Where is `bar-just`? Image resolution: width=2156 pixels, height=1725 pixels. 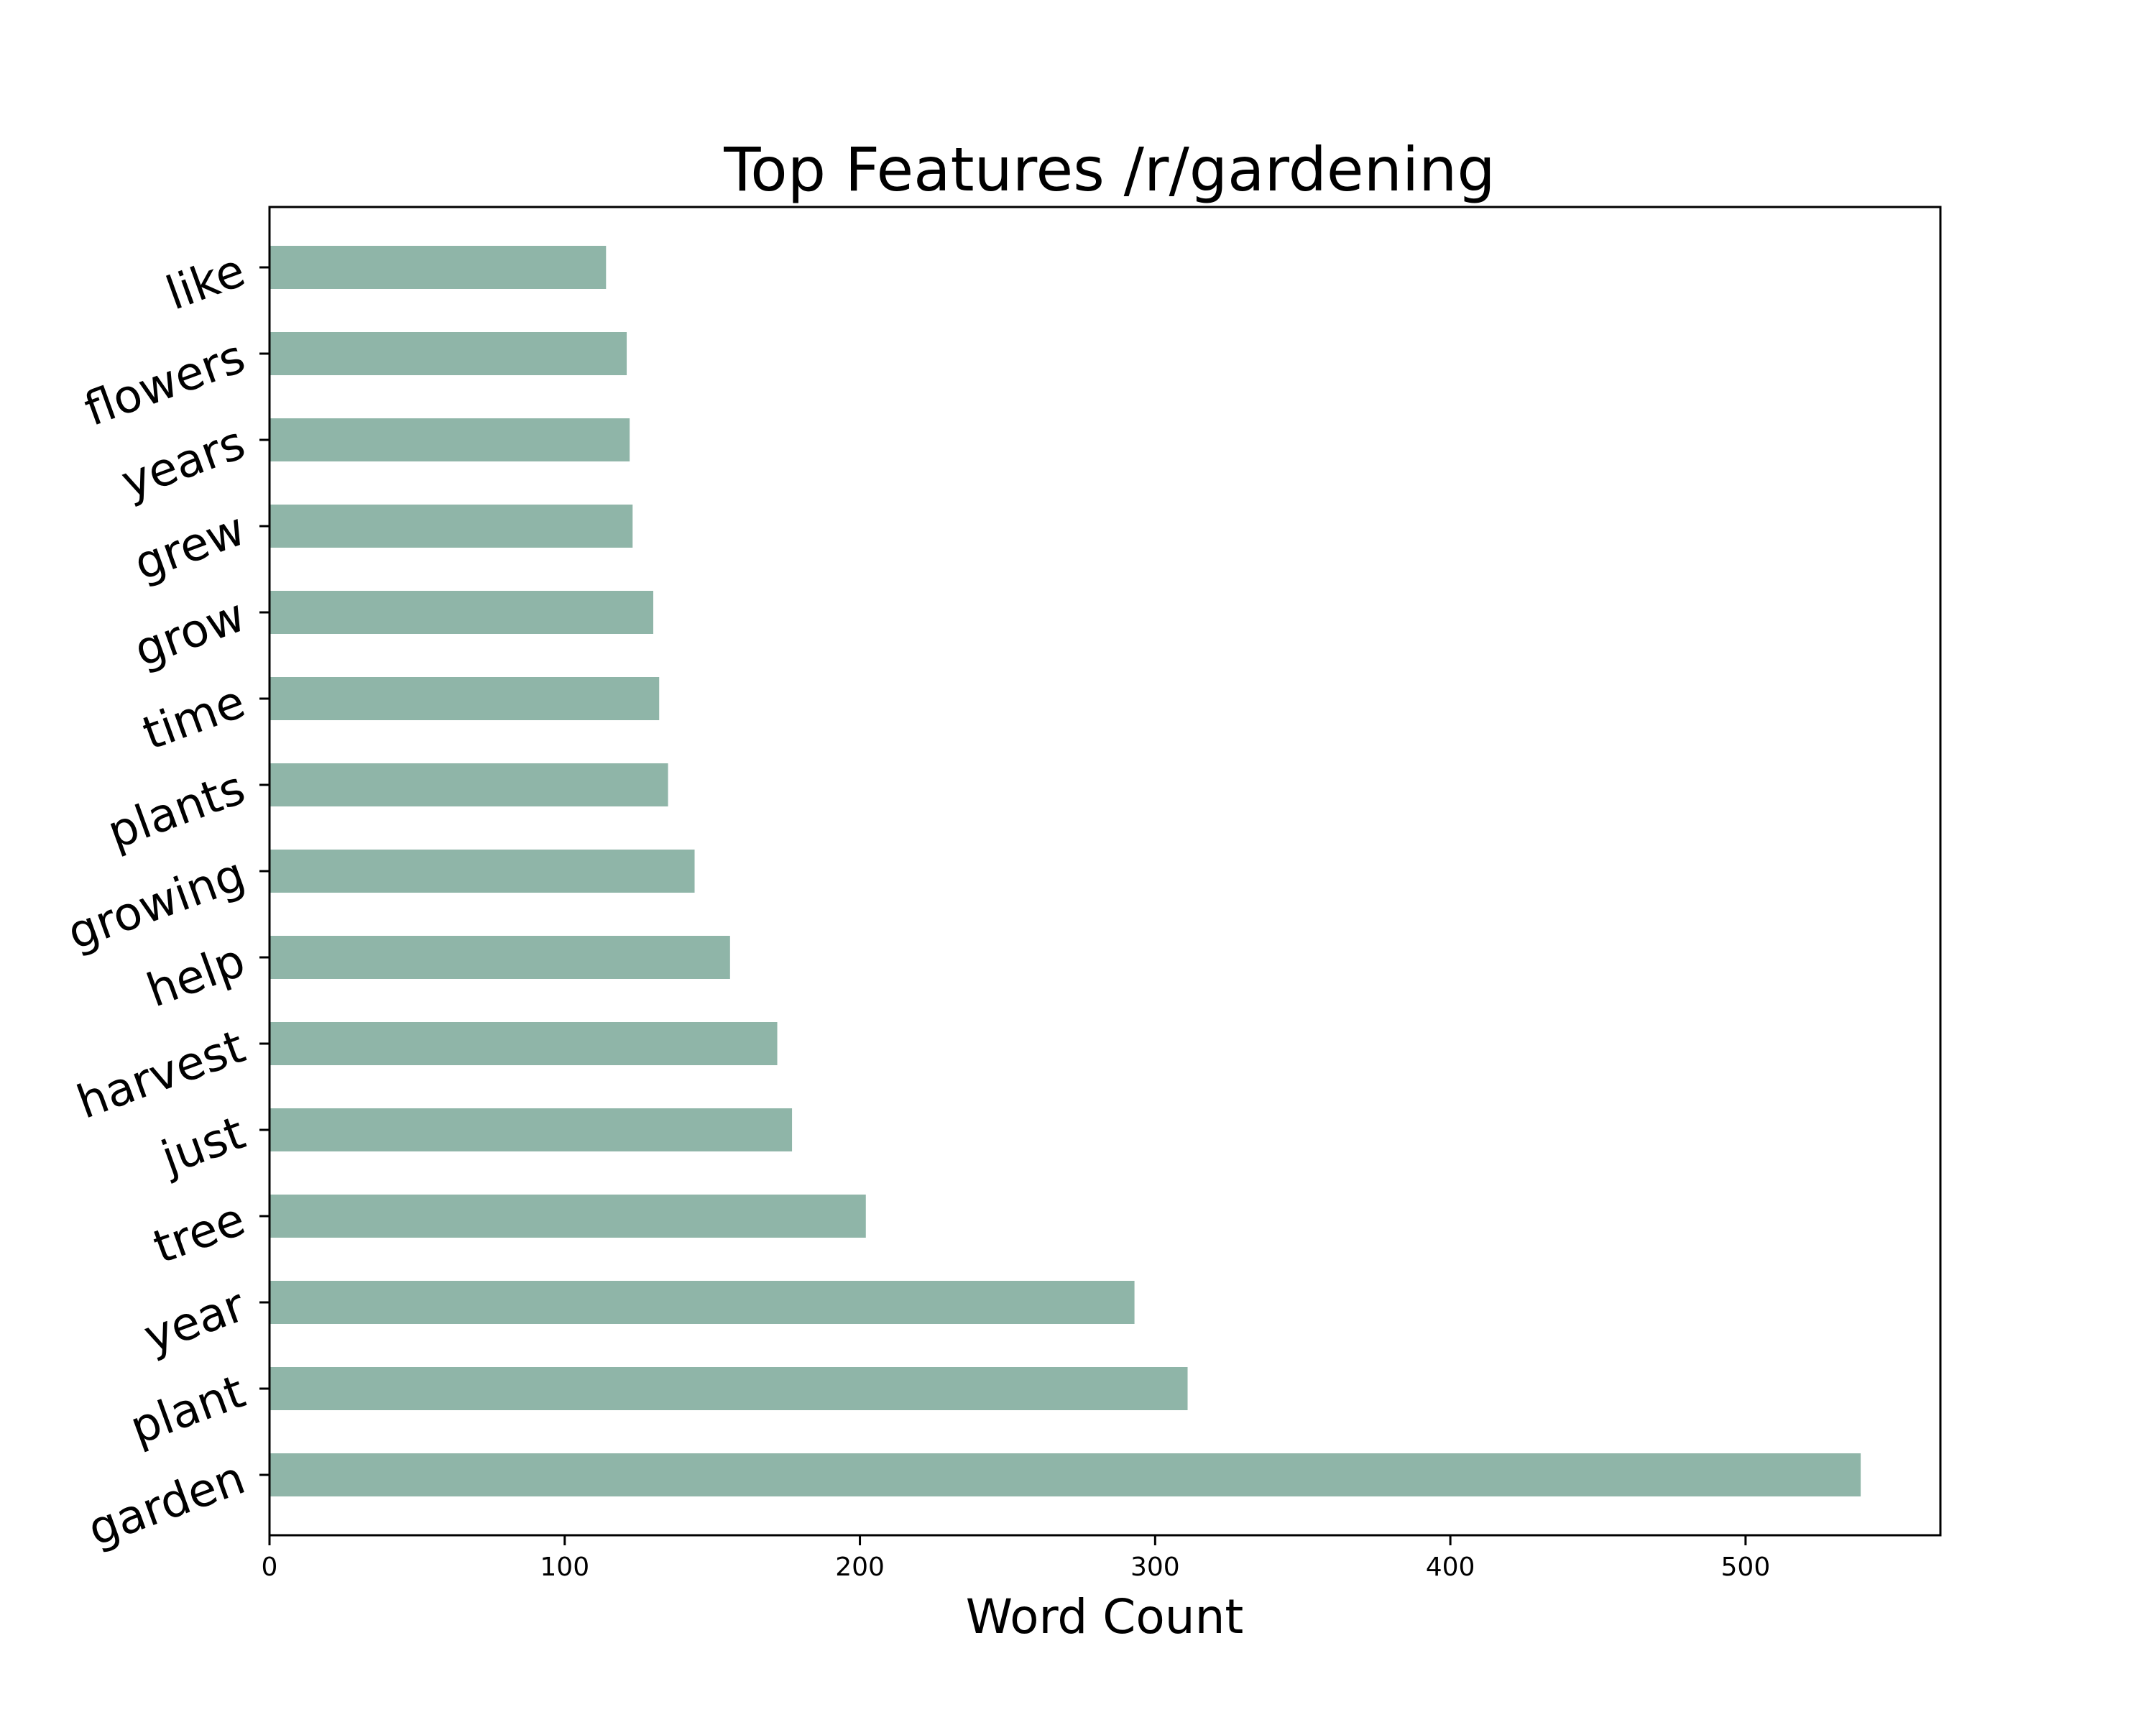
bar-just is located at coordinates (531, 1129).